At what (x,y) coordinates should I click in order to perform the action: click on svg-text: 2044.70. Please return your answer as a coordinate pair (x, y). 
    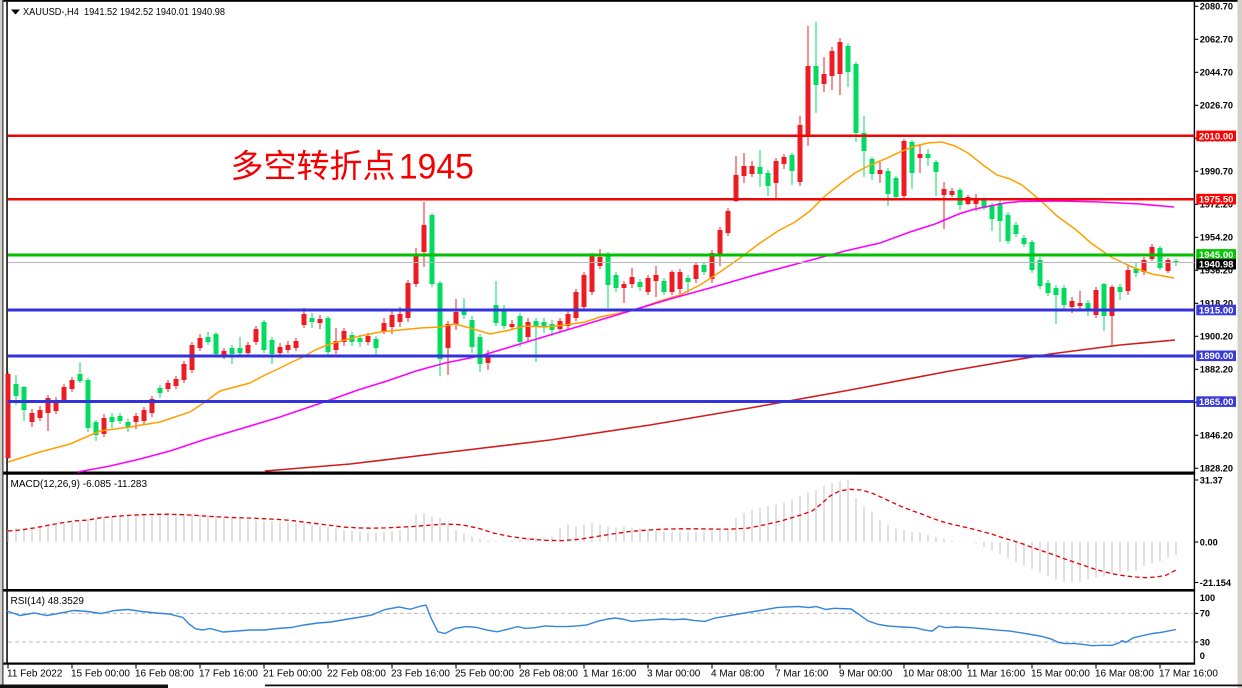
    Looking at the image, I should click on (1216, 73).